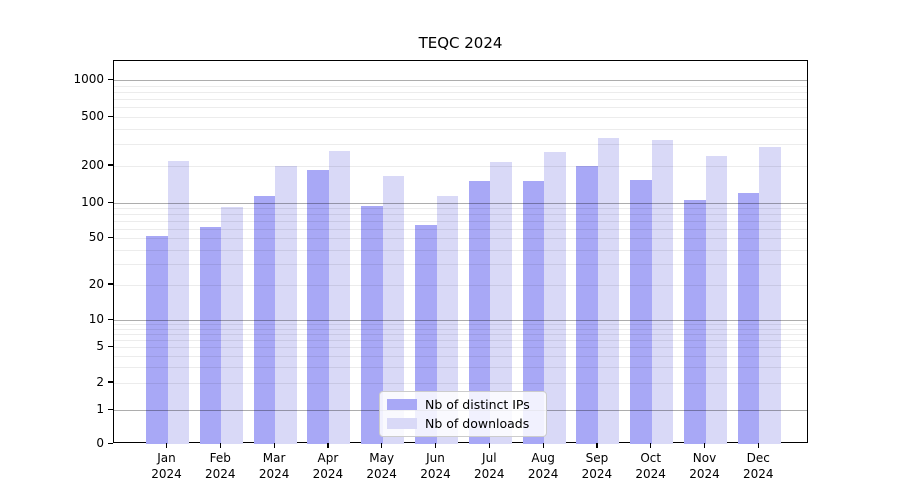 This screenshot has height=500, width=900. Describe the element at coordinates (650, 466) in the screenshot. I see `x-tick-label-oct: Oct 2024` at that location.